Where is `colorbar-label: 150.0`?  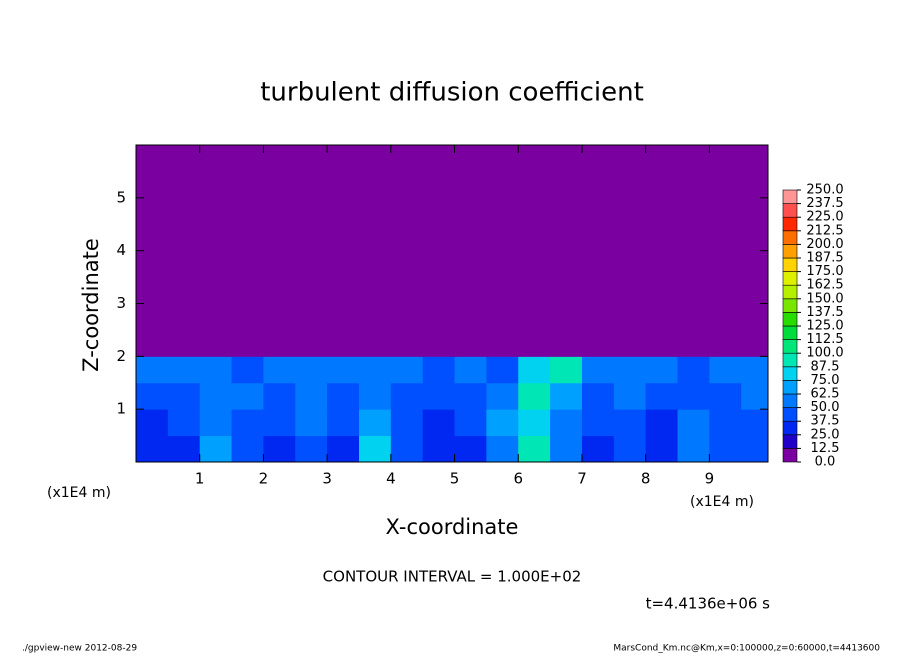 colorbar-label: 150.0 is located at coordinates (824, 298).